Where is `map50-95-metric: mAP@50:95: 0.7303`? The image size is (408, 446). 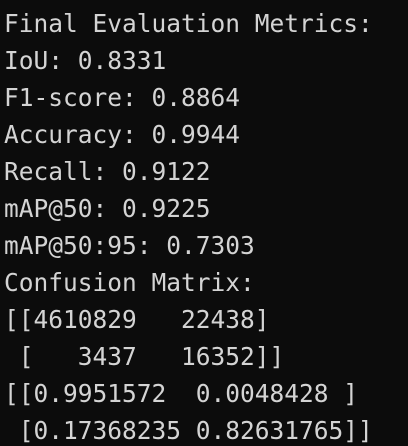 map50-95-metric: mAP@50:95: 0.7303 is located at coordinates (129, 245).